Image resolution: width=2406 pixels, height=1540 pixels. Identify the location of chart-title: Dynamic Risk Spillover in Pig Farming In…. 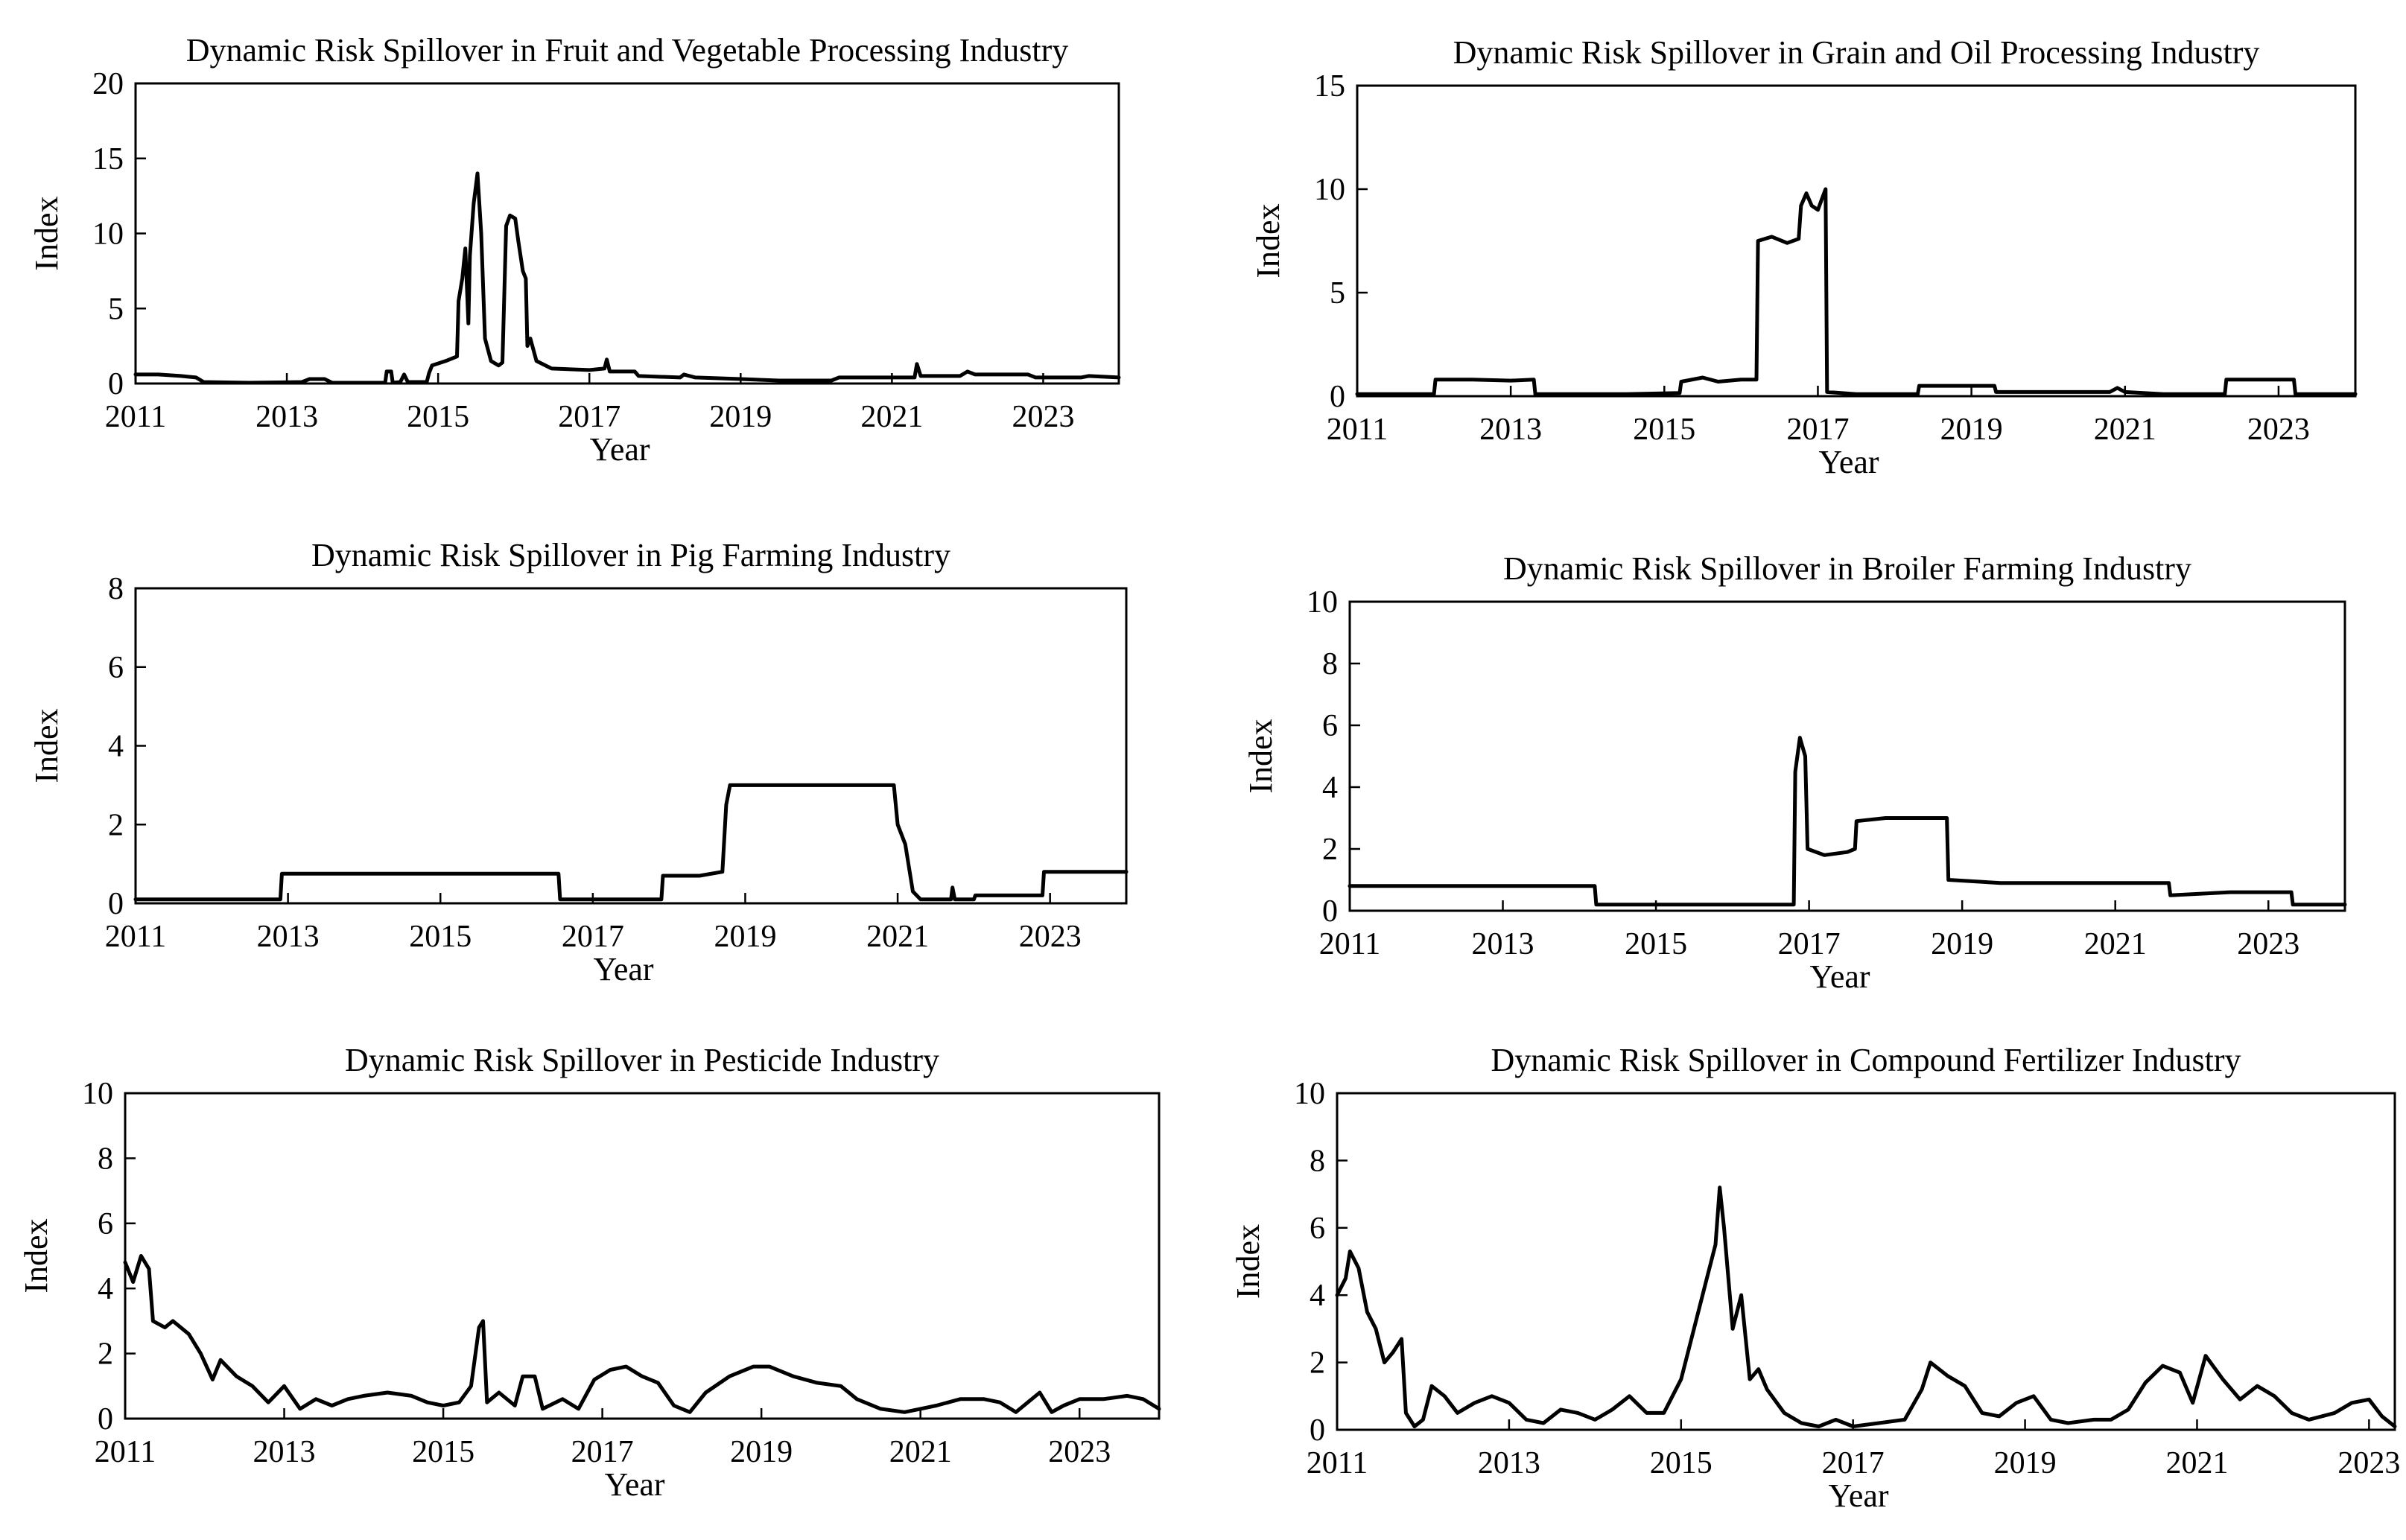
(631, 555).